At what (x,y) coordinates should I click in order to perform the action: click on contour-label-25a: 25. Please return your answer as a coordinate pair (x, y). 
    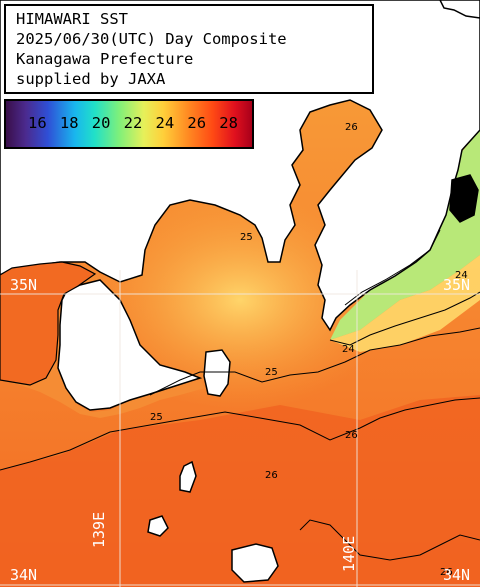
    Looking at the image, I should click on (271, 372).